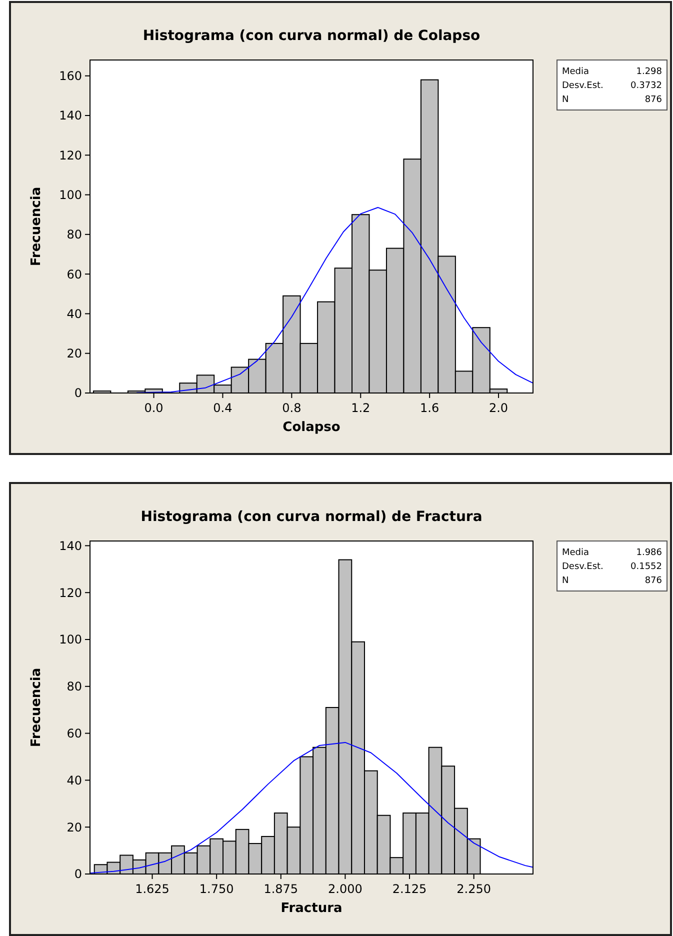  I want to click on text: Desv.Est. 0.1552, so click(612, 567).